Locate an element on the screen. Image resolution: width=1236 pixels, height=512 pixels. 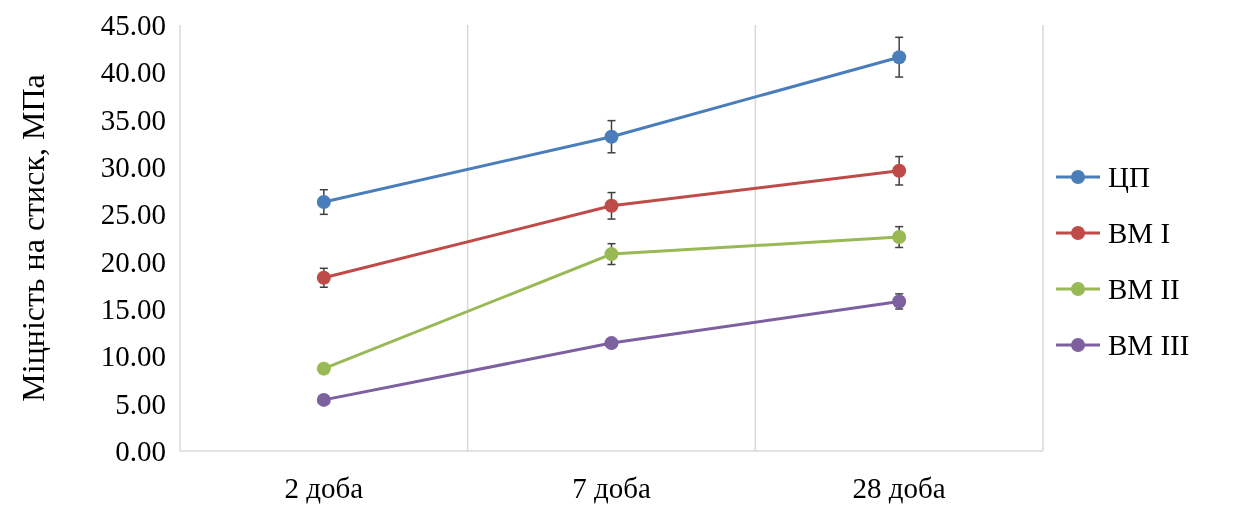
legend-label: ВМ I is located at coordinates (1139, 233).